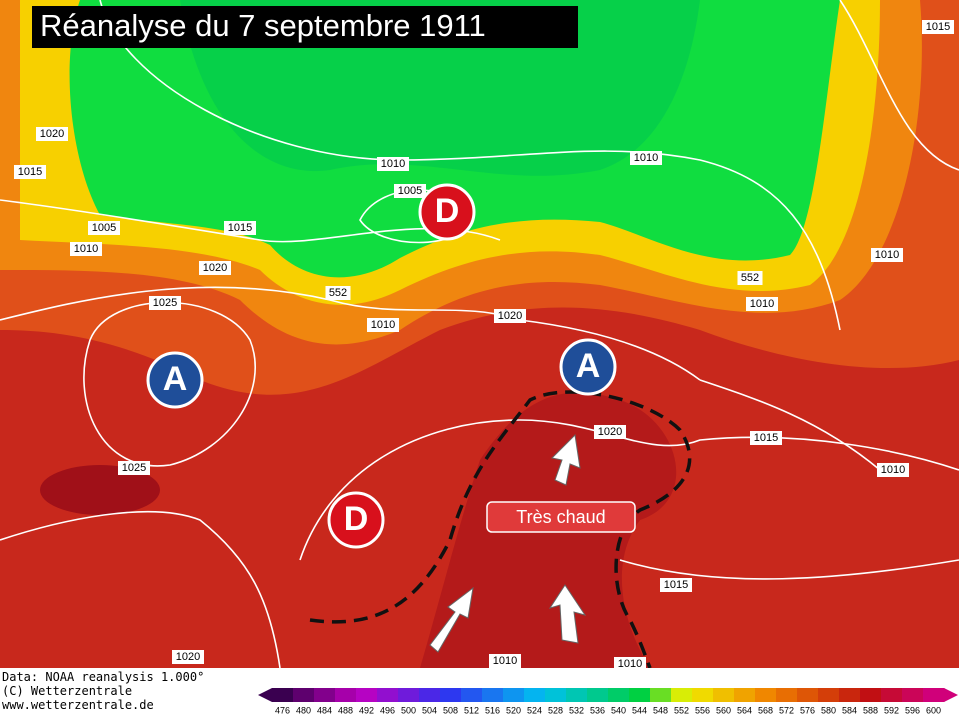 The height and width of the screenshot is (716, 959). I want to click on scale-label: 508, so click(450, 710).